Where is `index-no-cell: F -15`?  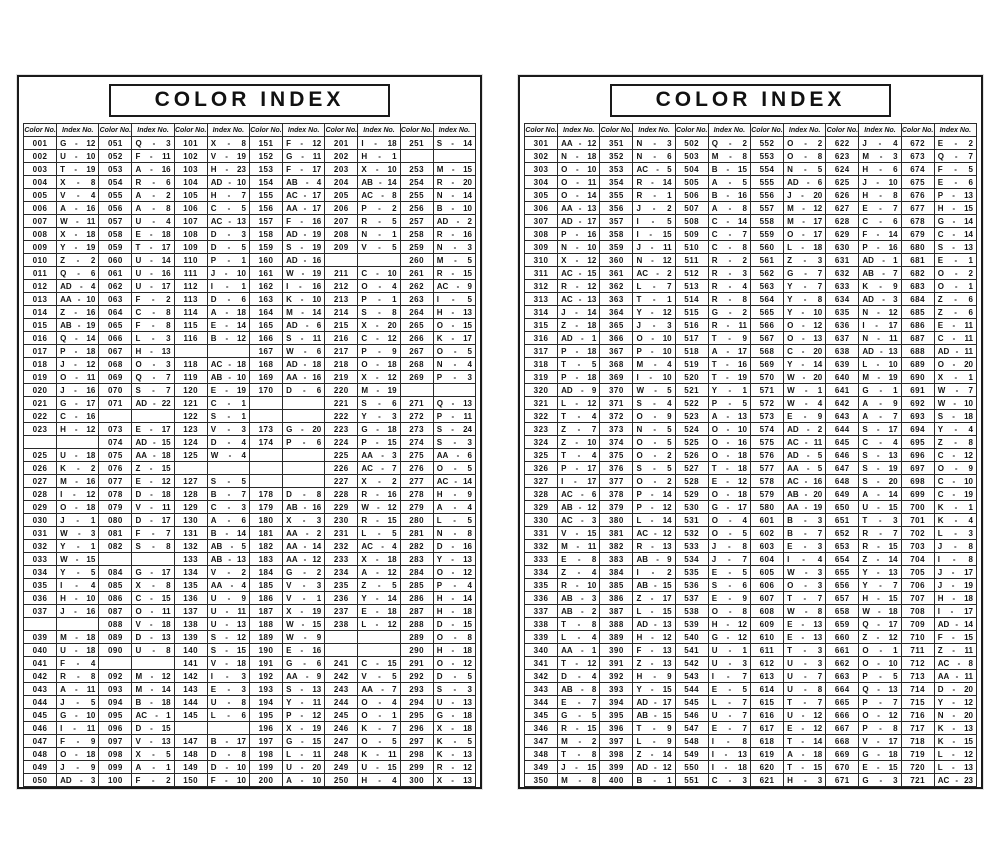 index-no-cell: F -15 is located at coordinates (955, 637).